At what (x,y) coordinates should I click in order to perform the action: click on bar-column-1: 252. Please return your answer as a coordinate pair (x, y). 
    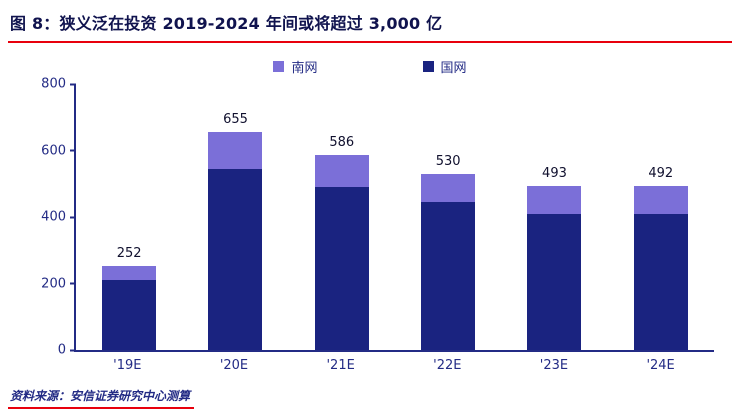
    Looking at the image, I should click on (129, 217).